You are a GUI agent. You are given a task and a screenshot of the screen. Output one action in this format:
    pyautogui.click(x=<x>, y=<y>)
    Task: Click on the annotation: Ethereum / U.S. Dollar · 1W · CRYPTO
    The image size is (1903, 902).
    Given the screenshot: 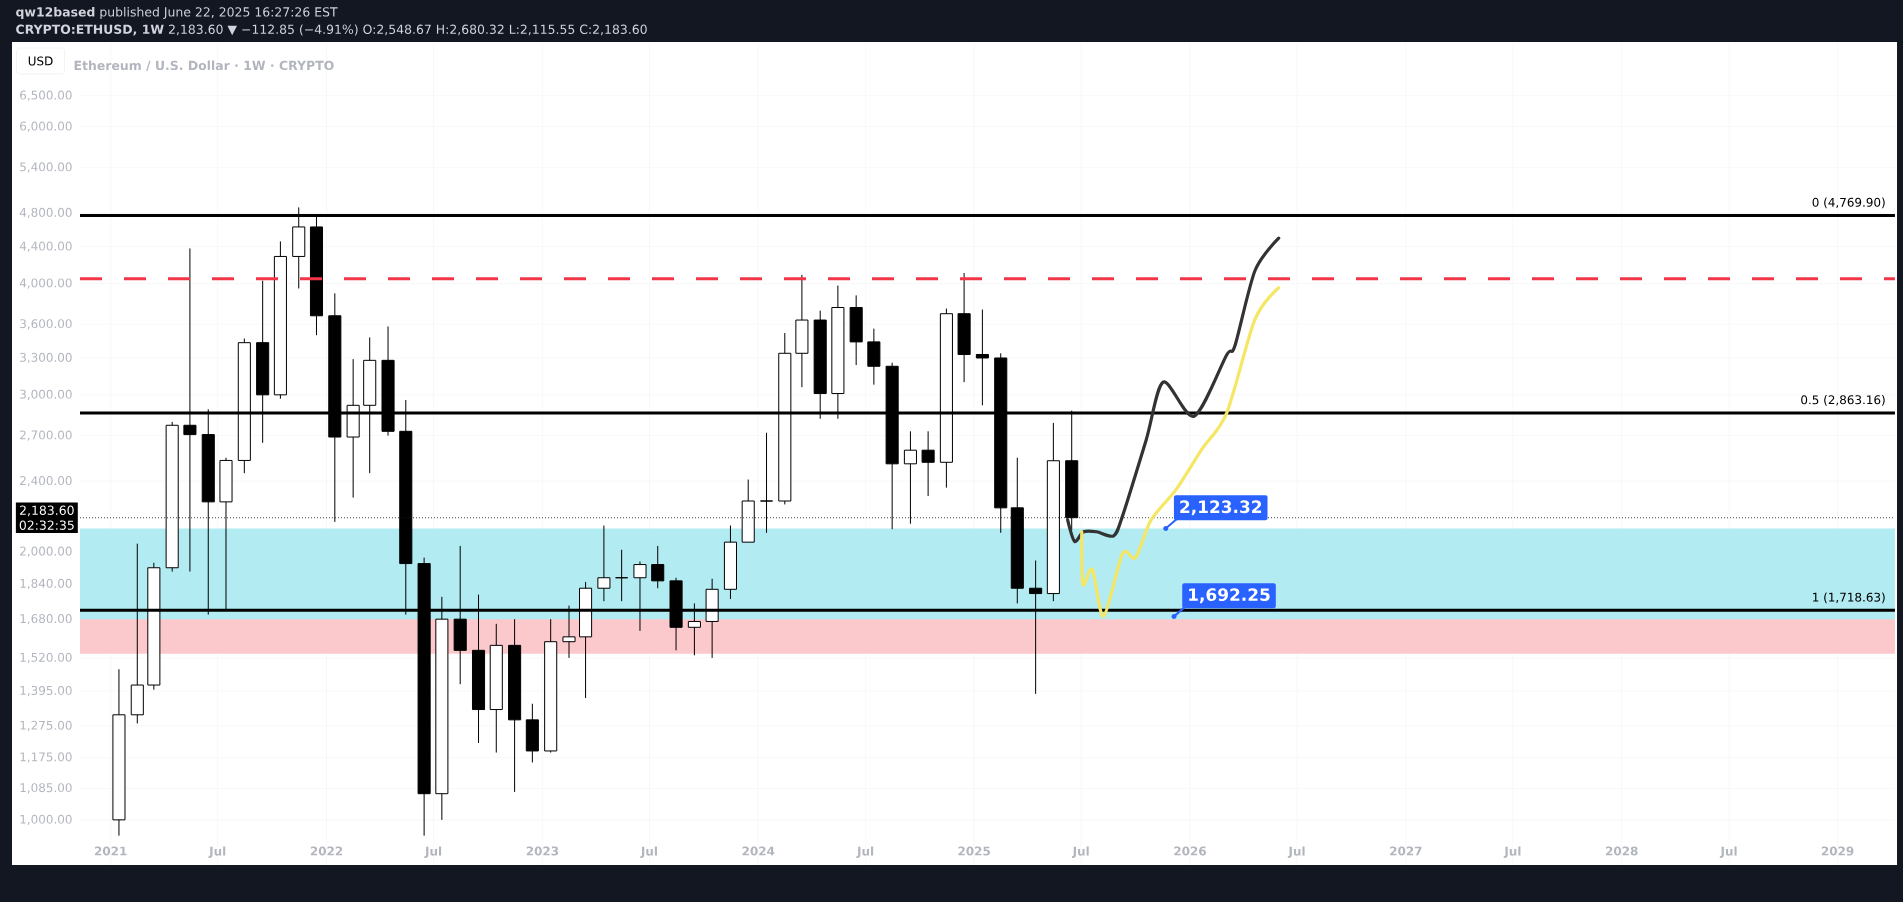 What is the action you would take?
    pyautogui.click(x=204, y=66)
    